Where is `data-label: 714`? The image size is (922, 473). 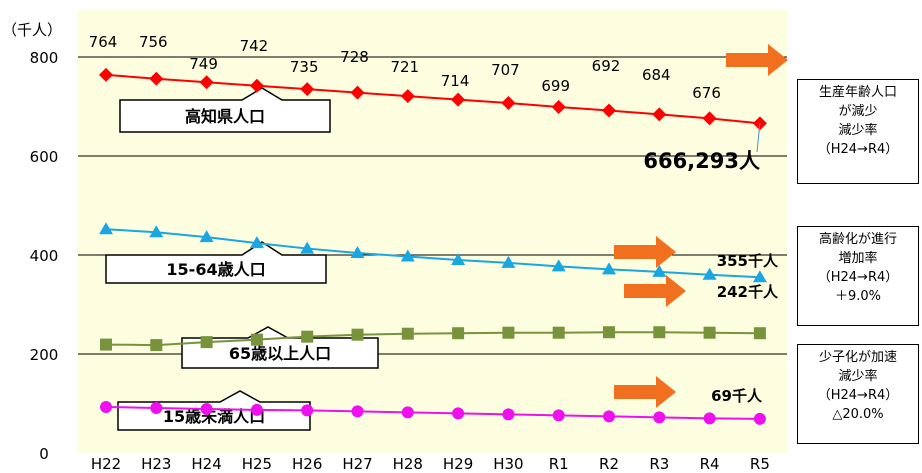
data-label: 714 is located at coordinates (455, 81).